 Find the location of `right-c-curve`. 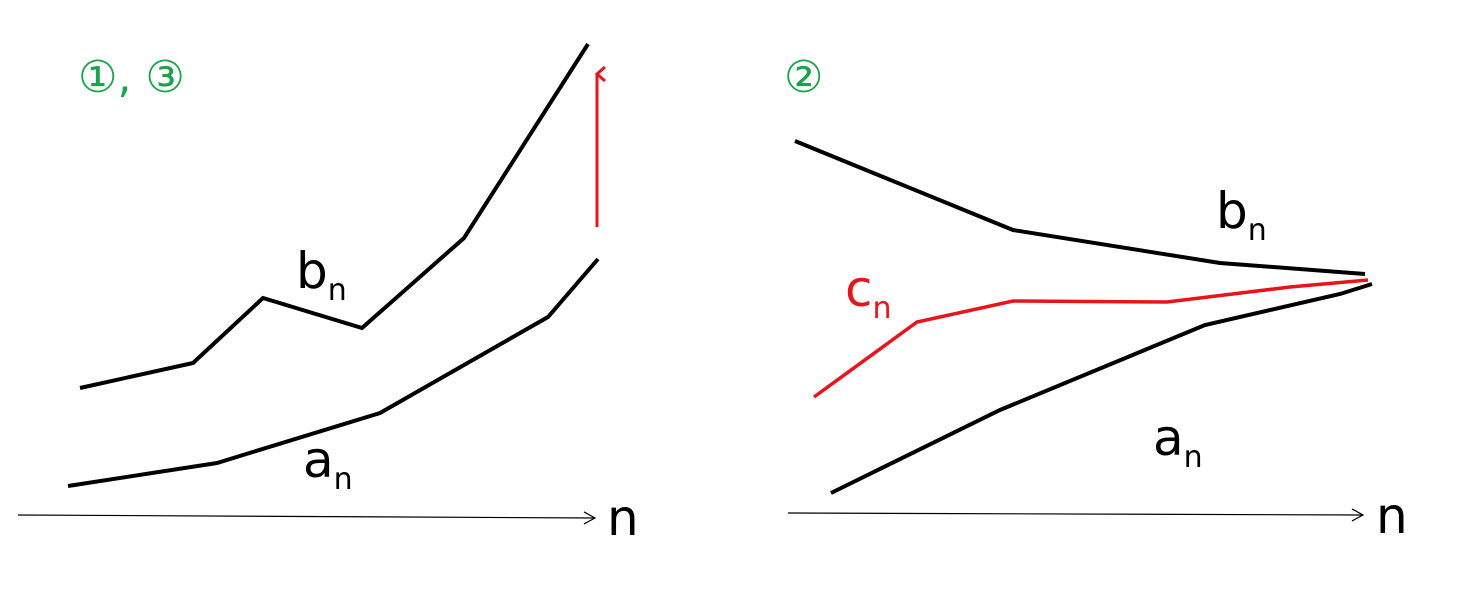

right-c-curve is located at coordinates (1090, 338).